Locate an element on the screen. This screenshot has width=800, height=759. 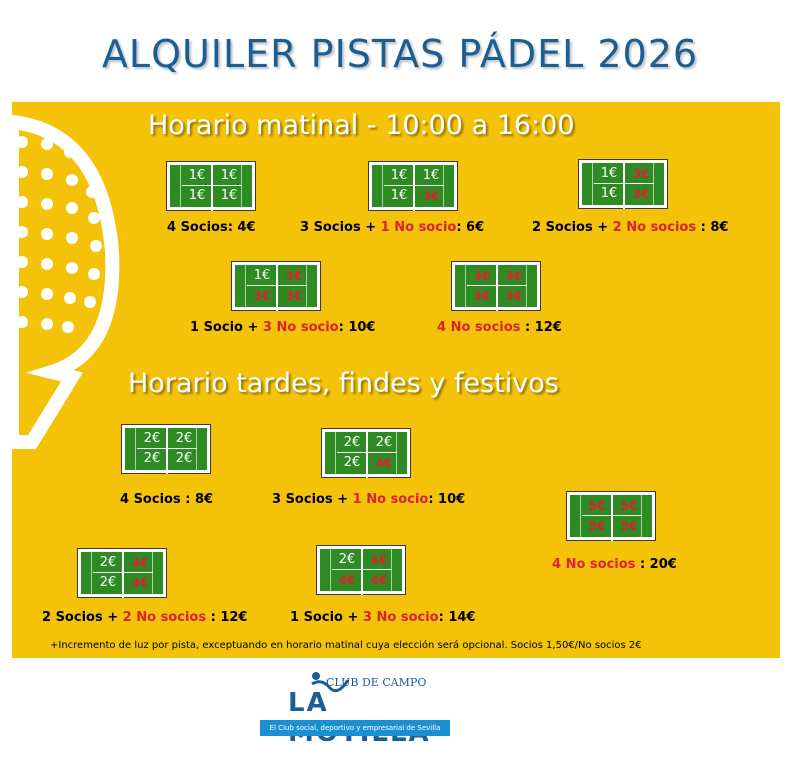
non-members-count: 2 No socios is located at coordinates (654, 227).